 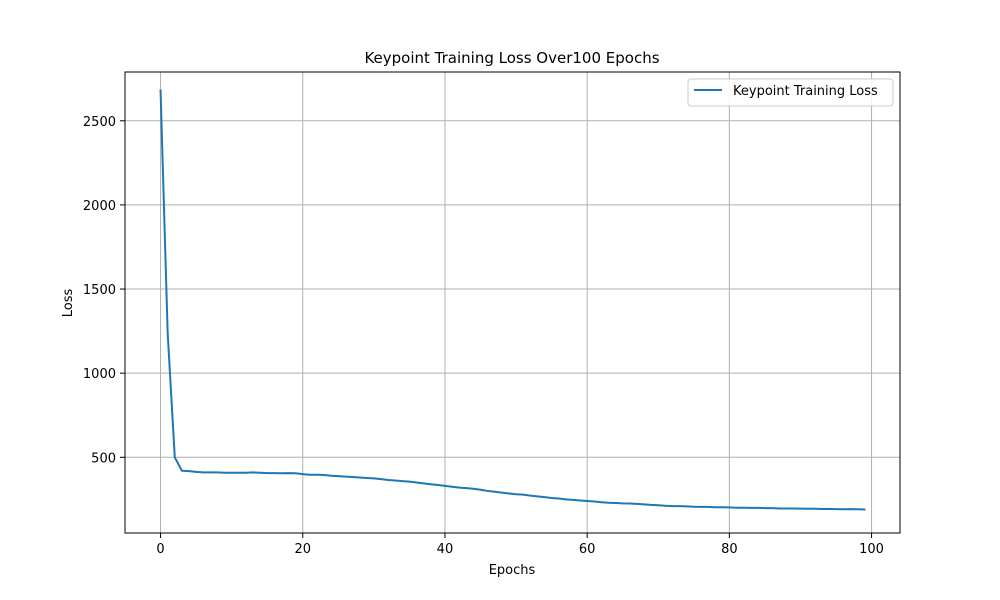 I want to click on legend-label: Keypoint Training Loss, so click(x=805, y=91).